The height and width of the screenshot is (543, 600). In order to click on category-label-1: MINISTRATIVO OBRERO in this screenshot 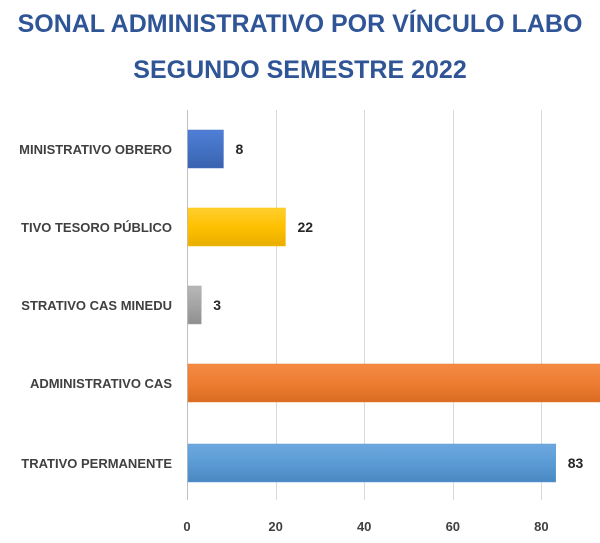, I will do `click(95, 149)`.